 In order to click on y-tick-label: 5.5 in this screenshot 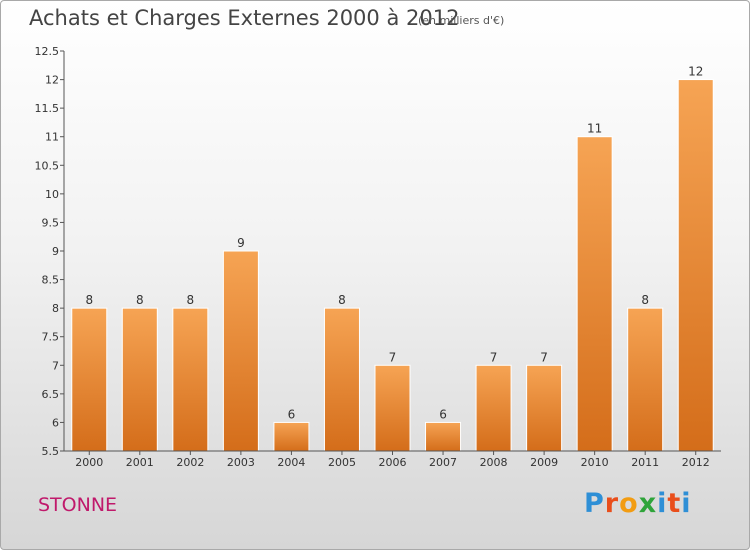, I will do `click(51, 451)`.